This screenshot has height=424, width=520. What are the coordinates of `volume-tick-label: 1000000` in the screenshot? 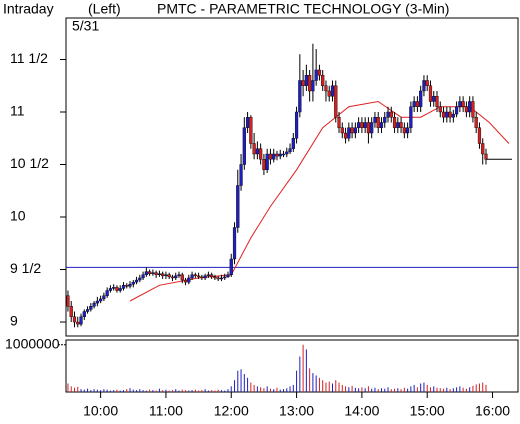 It's located at (32, 343).